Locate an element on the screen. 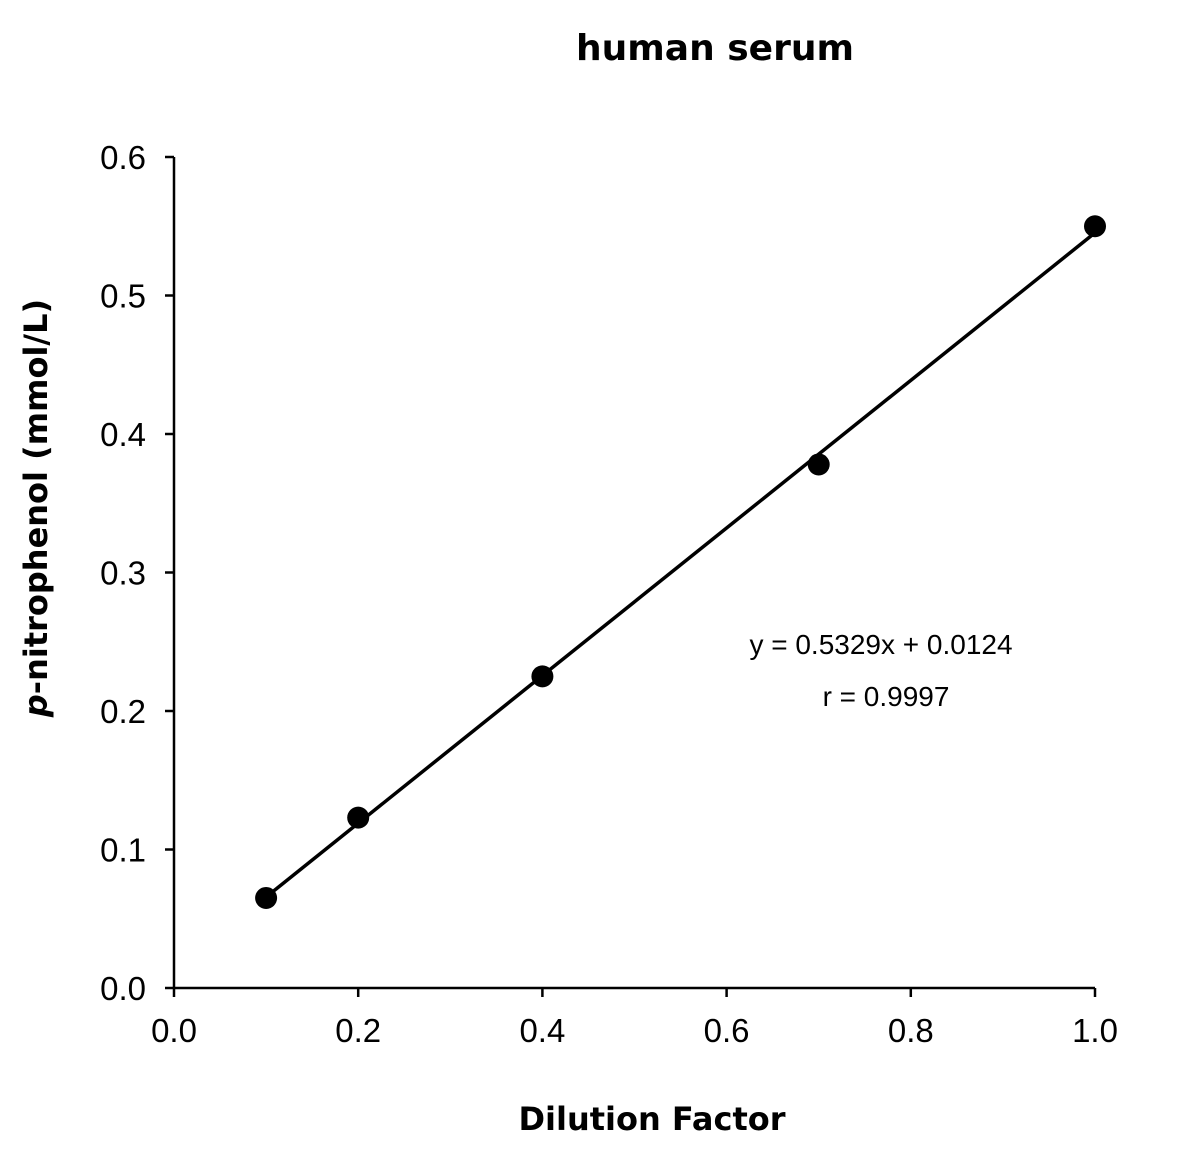 The width and height of the screenshot is (1200, 1150). y-axis-label: p-nitrophenol (mmol/L) is located at coordinates (36, 508).